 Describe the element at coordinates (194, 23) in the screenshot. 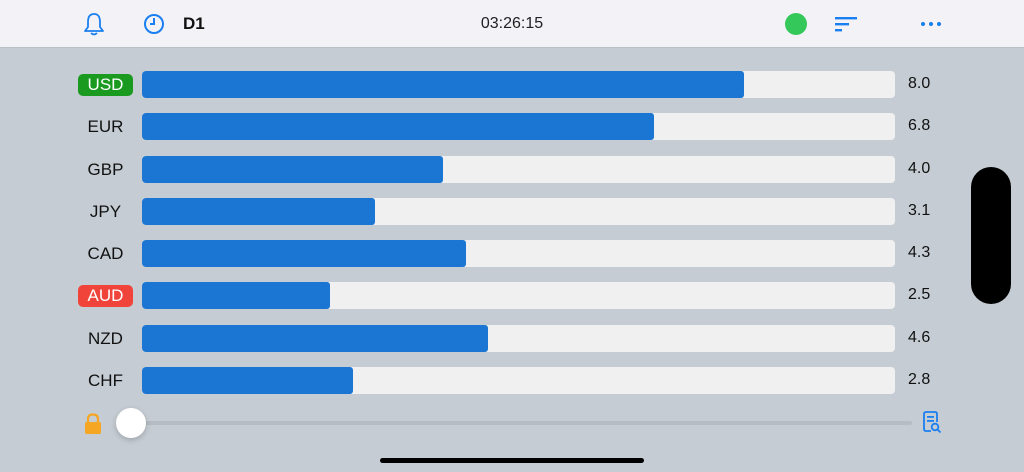

I see `timeframe-selector: D1` at that location.